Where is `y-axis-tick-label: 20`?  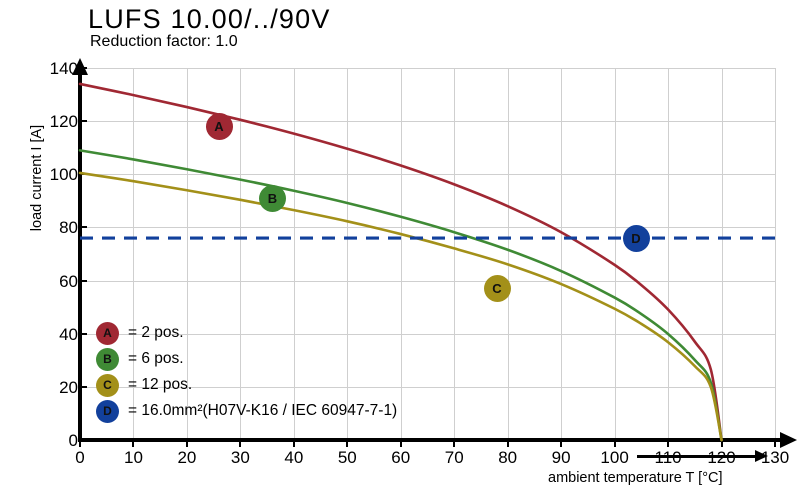
y-axis-tick-label: 20 is located at coordinates (68, 387).